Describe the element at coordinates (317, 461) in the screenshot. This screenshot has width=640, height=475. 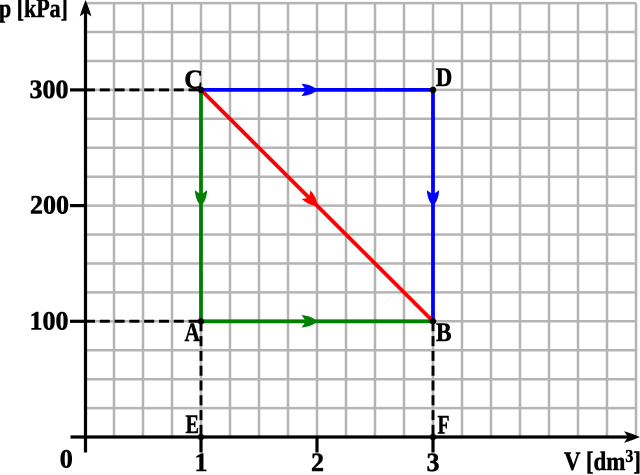
I see `svg-text: 2` at that location.